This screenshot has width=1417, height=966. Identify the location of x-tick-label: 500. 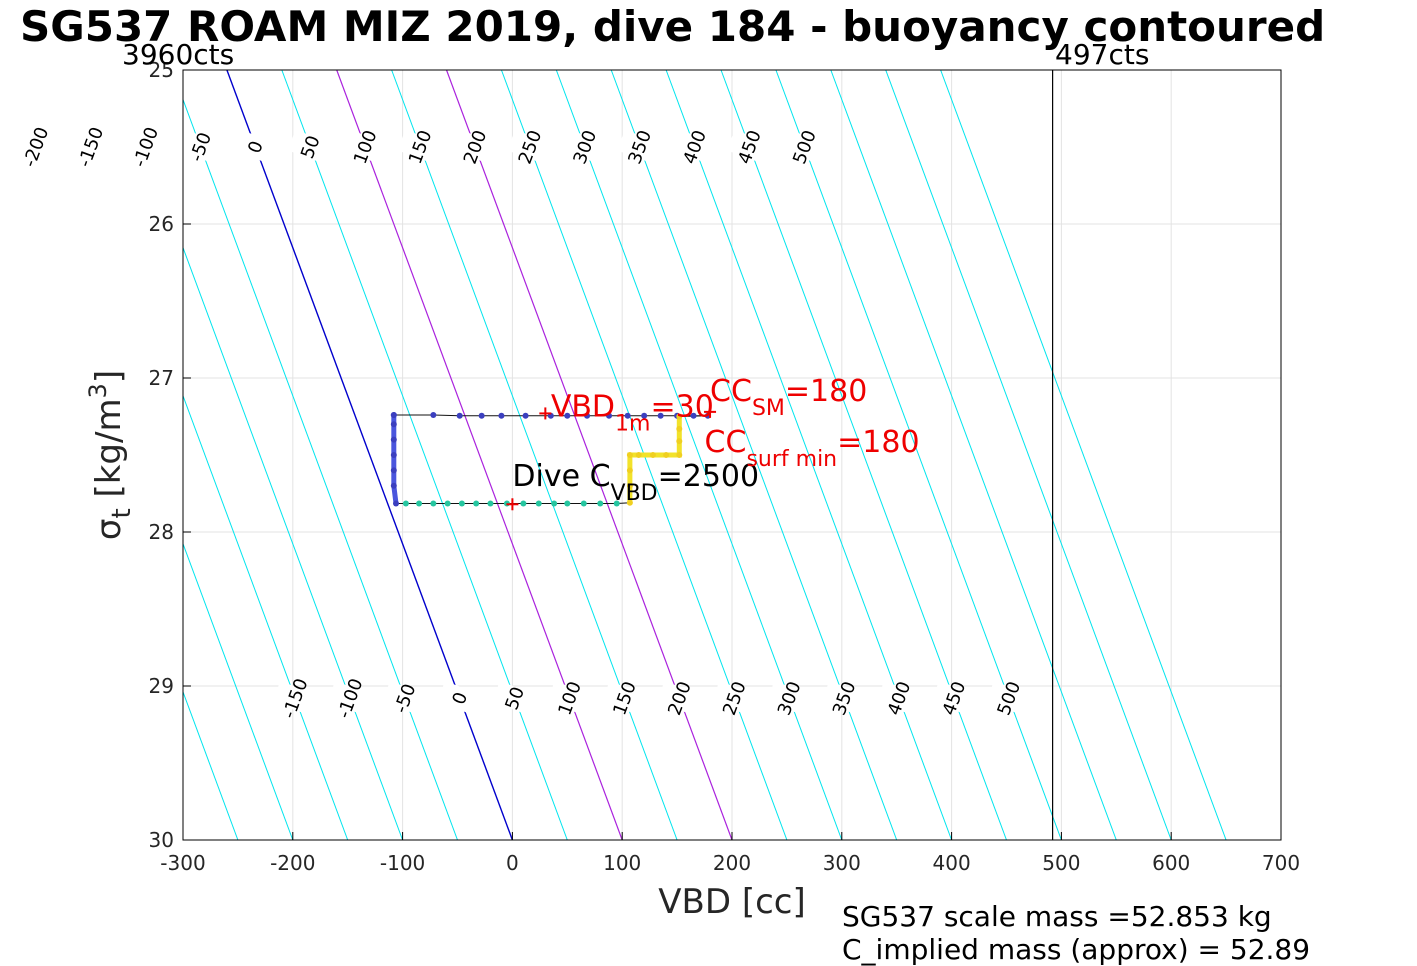
(1061, 863).